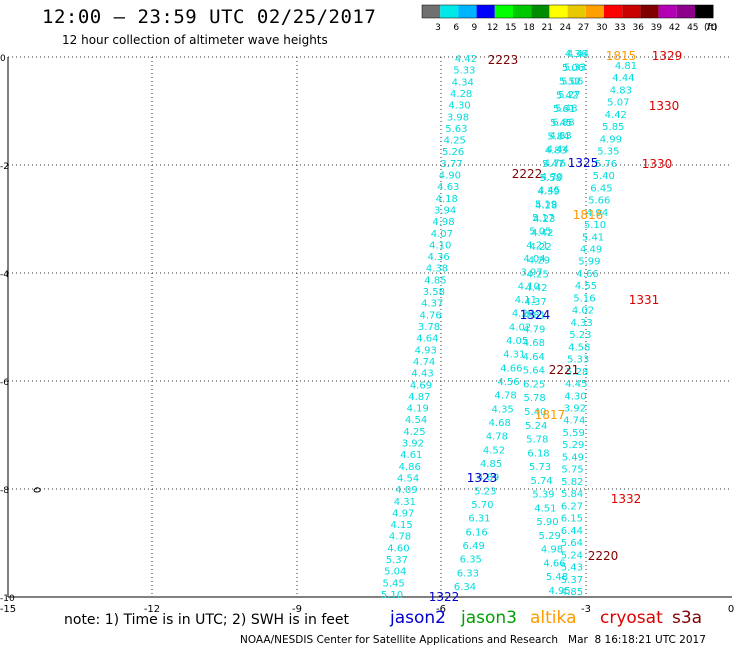 The image size is (740, 650). What do you see at coordinates (664, 106) in the screenshot?
I see `pass-label: 1330` at bounding box center [664, 106].